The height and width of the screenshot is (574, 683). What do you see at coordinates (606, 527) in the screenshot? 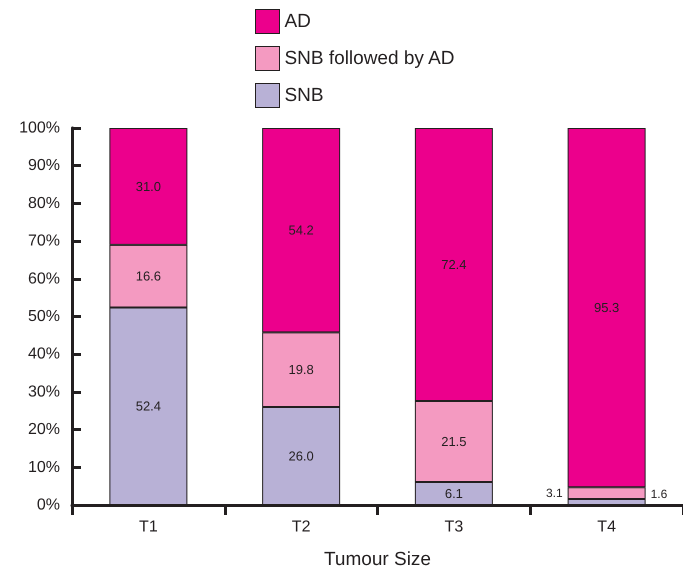
I see `x-tick-label: T4` at bounding box center [606, 527].